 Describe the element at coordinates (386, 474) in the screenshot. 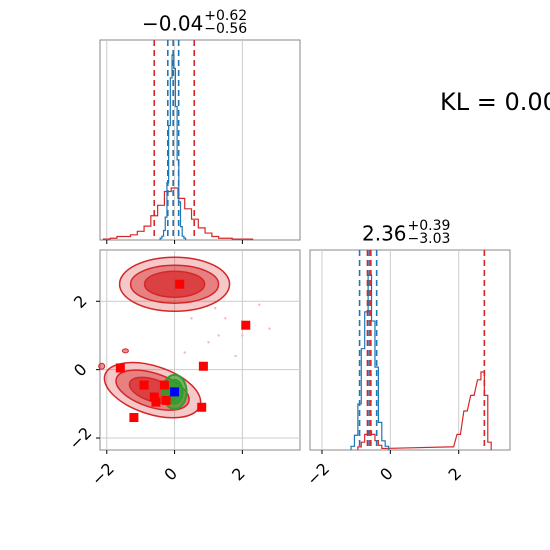

I see `marginal-p2-xtick-label: 0` at that location.